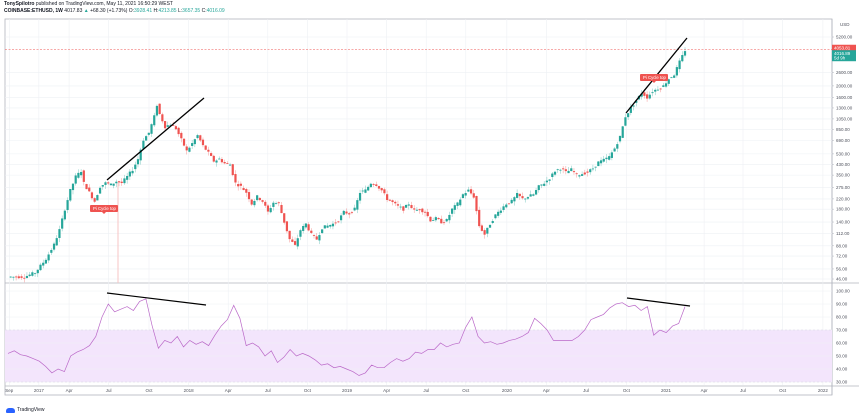 The image size is (860, 418). I want to click on price-tick-label: 140.00, so click(843, 222).